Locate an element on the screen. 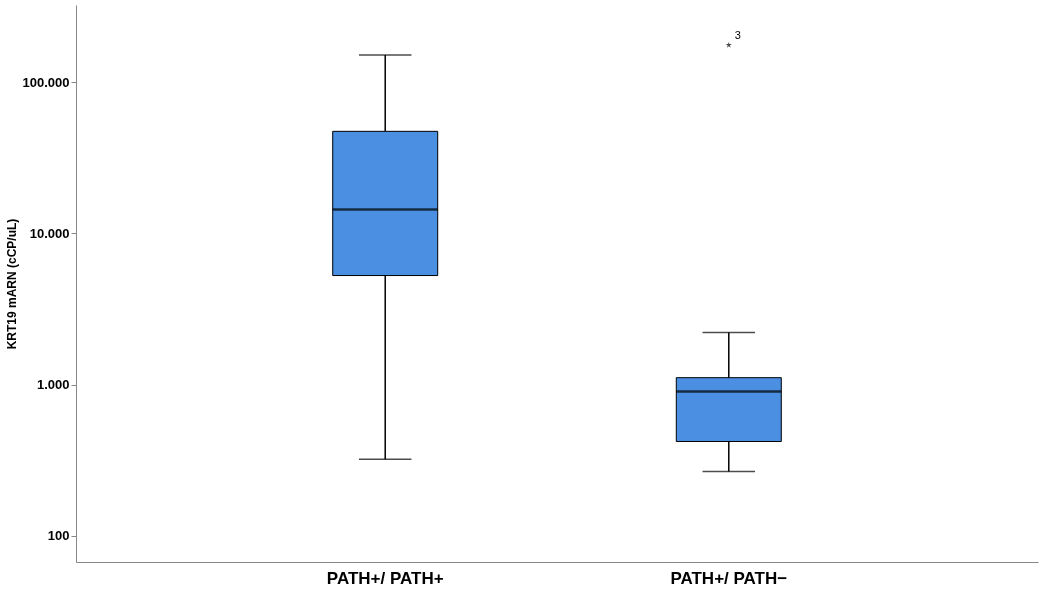 The image size is (1043, 591). y-tick-label: 1.000 is located at coordinates (53, 385).